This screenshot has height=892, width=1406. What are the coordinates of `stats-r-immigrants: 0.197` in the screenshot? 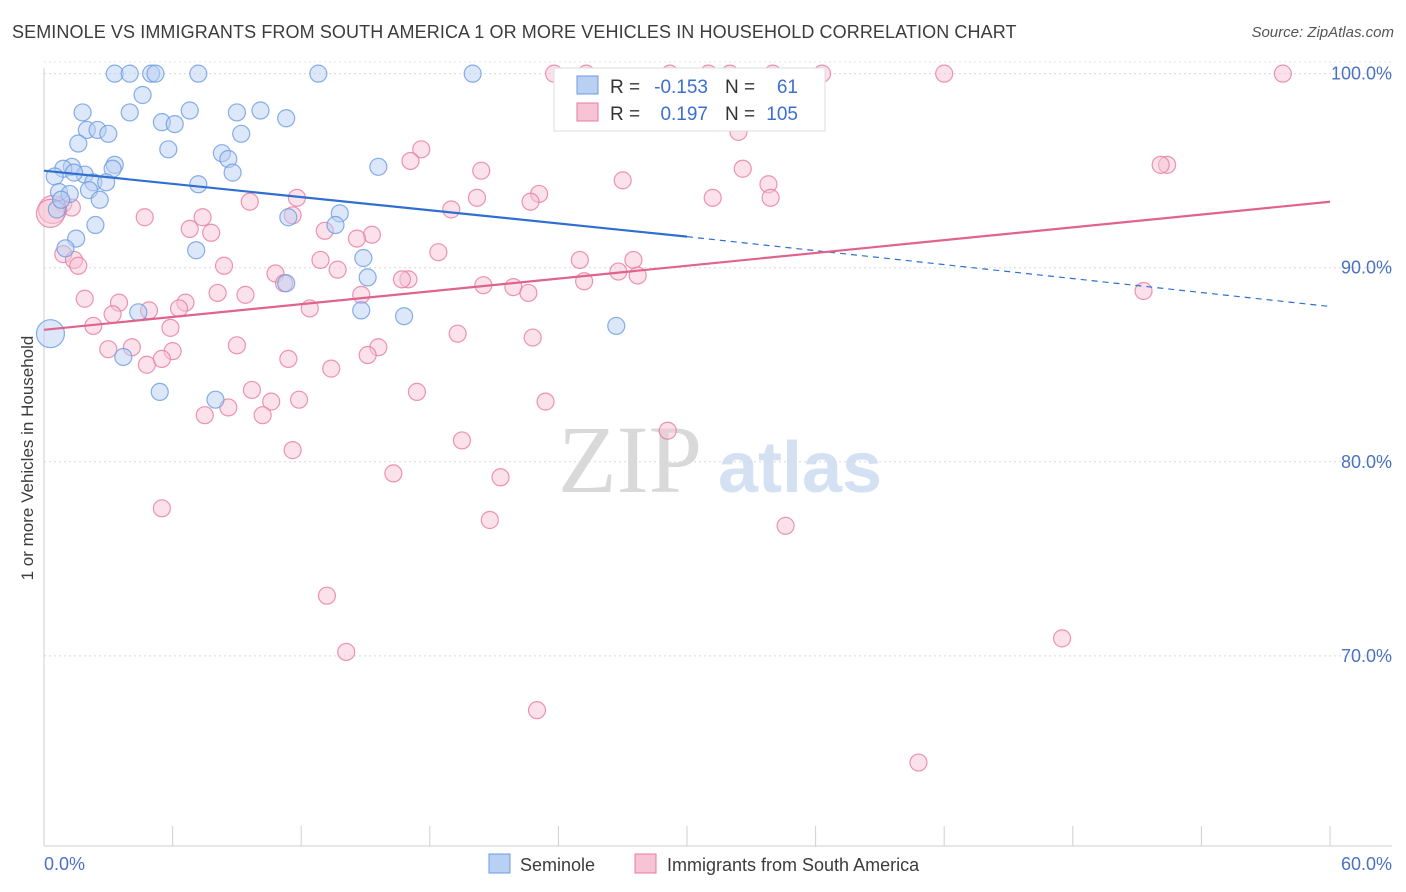 It's located at (684, 114).